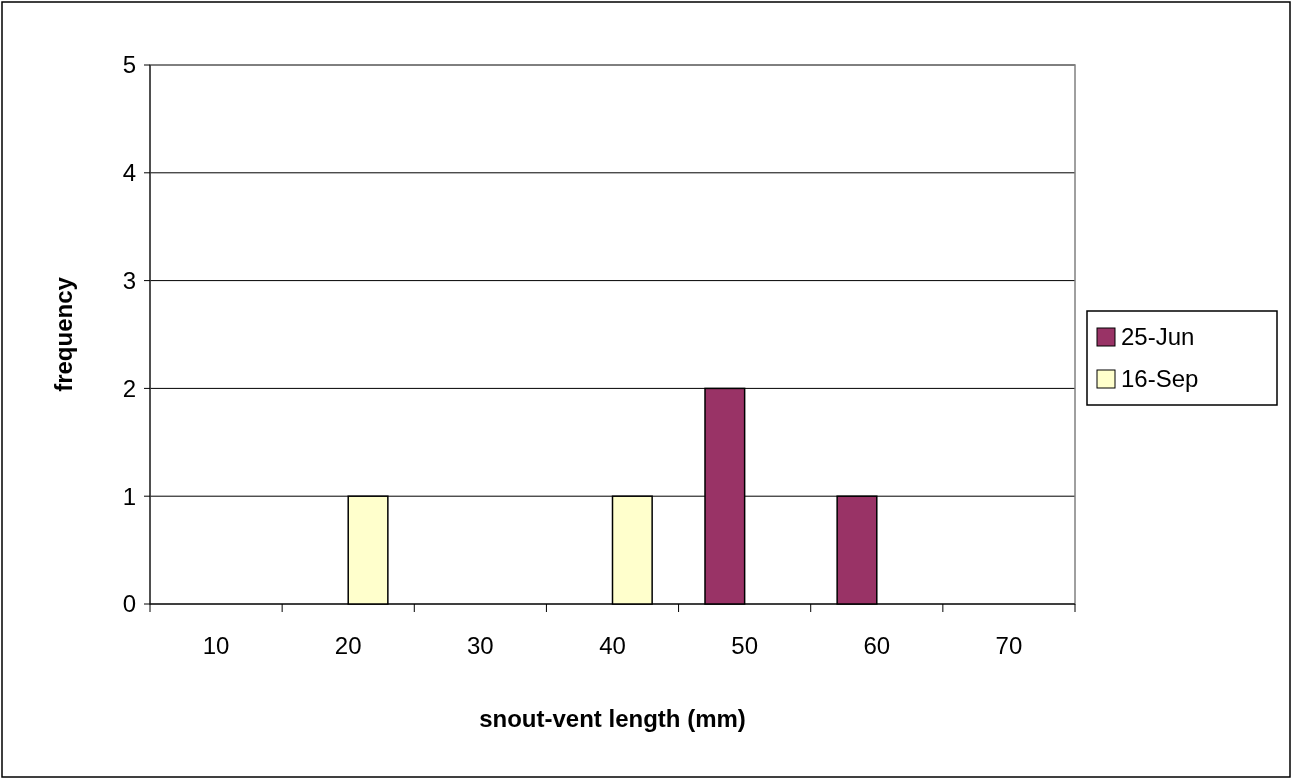  What do you see at coordinates (129, 604) in the screenshot?
I see `y-tick-label: 0` at bounding box center [129, 604].